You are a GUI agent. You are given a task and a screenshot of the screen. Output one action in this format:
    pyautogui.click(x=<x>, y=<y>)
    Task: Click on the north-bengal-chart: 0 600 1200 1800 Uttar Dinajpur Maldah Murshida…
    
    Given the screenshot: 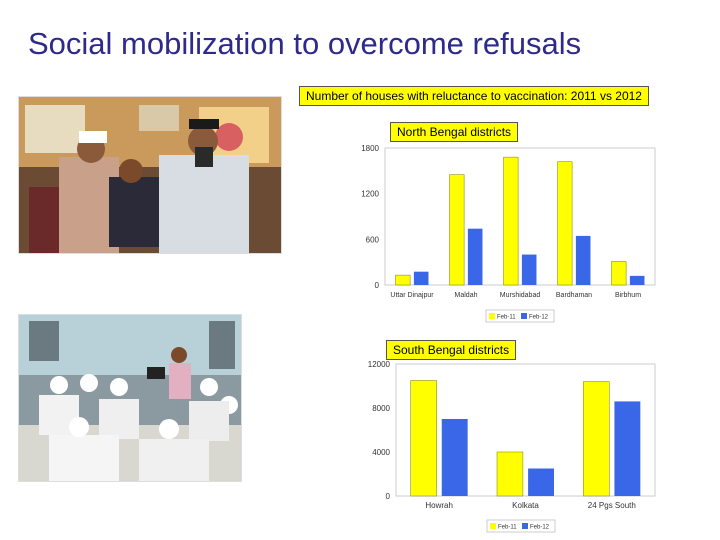 What is the action you would take?
    pyautogui.click(x=508, y=233)
    